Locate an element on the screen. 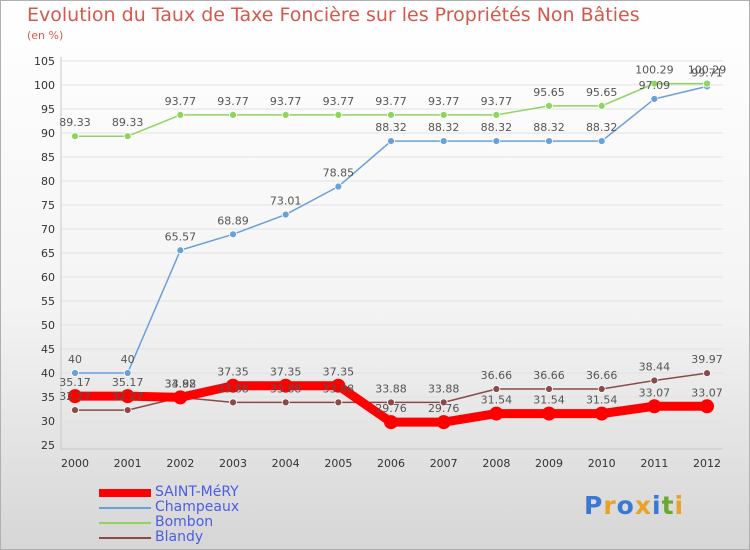 Image resolution: width=750 pixels, height=550 pixels. y-tick-label: 45 is located at coordinates (48, 349).